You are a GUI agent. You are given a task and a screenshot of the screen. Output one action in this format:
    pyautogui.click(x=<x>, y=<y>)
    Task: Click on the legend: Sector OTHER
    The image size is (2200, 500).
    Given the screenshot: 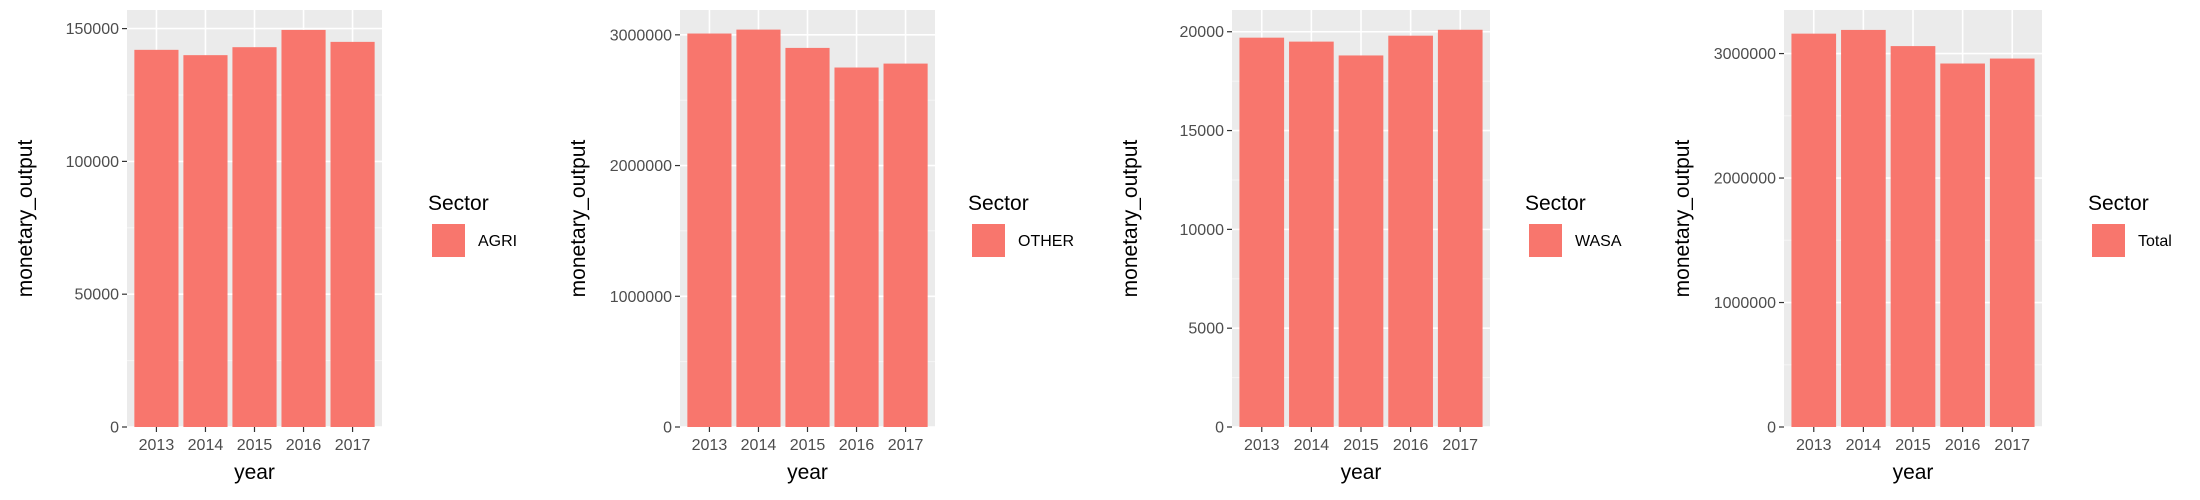 What is the action you would take?
    pyautogui.click(x=1021, y=224)
    